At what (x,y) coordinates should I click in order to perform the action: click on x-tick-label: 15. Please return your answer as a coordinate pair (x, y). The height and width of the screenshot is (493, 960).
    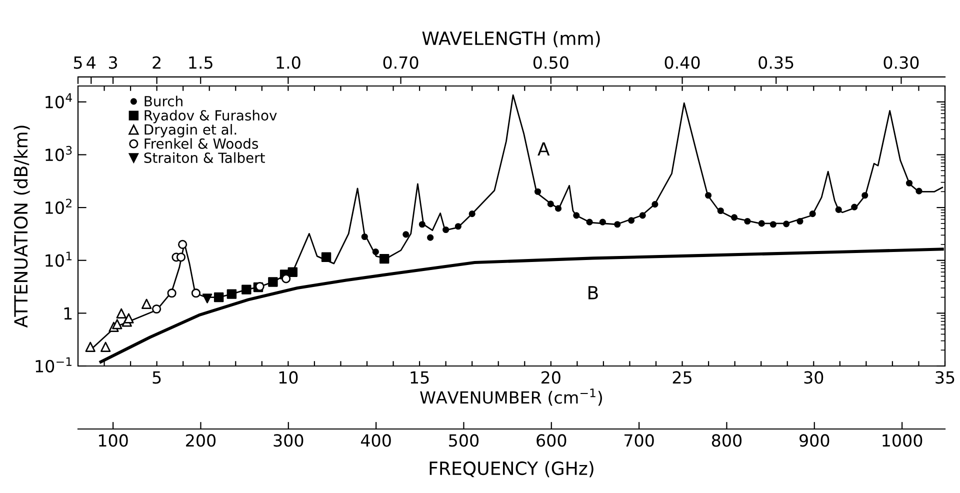
    Looking at the image, I should click on (419, 377).